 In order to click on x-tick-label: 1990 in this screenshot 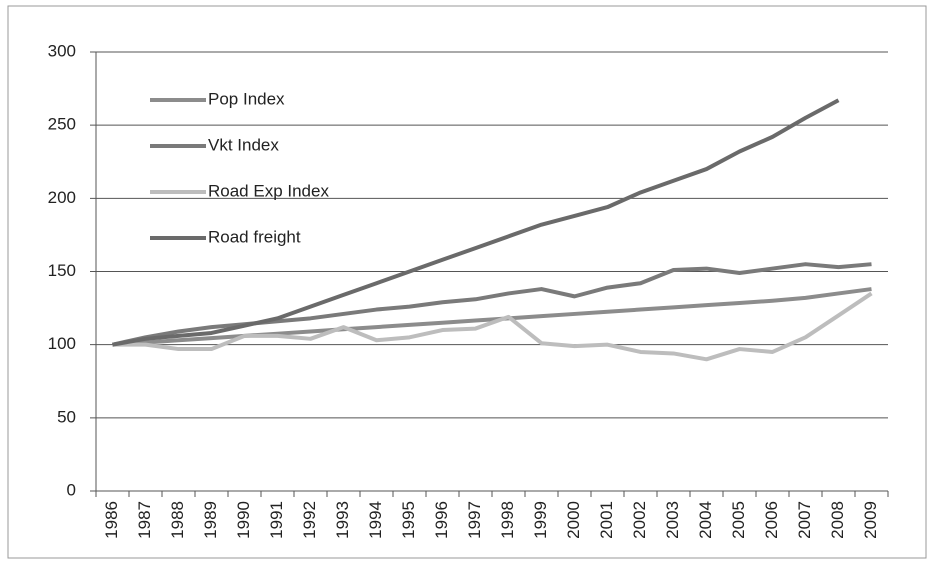, I will do `click(243, 520)`.